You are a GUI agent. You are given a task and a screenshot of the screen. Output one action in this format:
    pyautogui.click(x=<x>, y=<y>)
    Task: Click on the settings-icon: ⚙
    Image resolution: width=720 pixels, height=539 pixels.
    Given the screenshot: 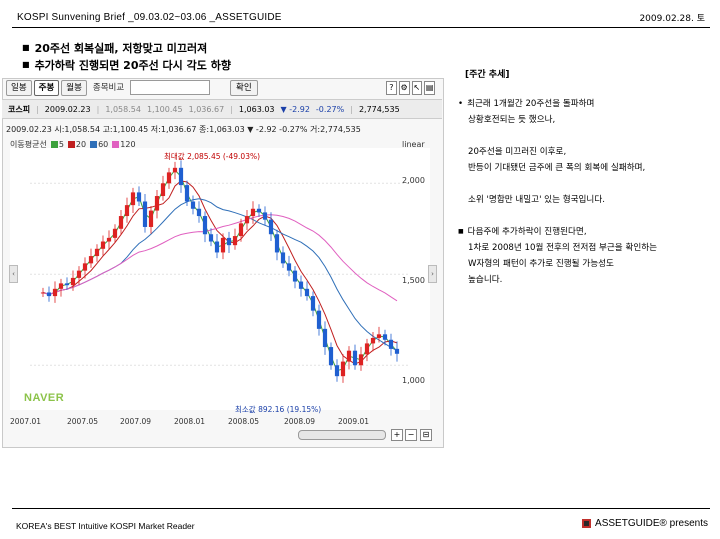 What is the action you would take?
    pyautogui.click(x=404, y=88)
    